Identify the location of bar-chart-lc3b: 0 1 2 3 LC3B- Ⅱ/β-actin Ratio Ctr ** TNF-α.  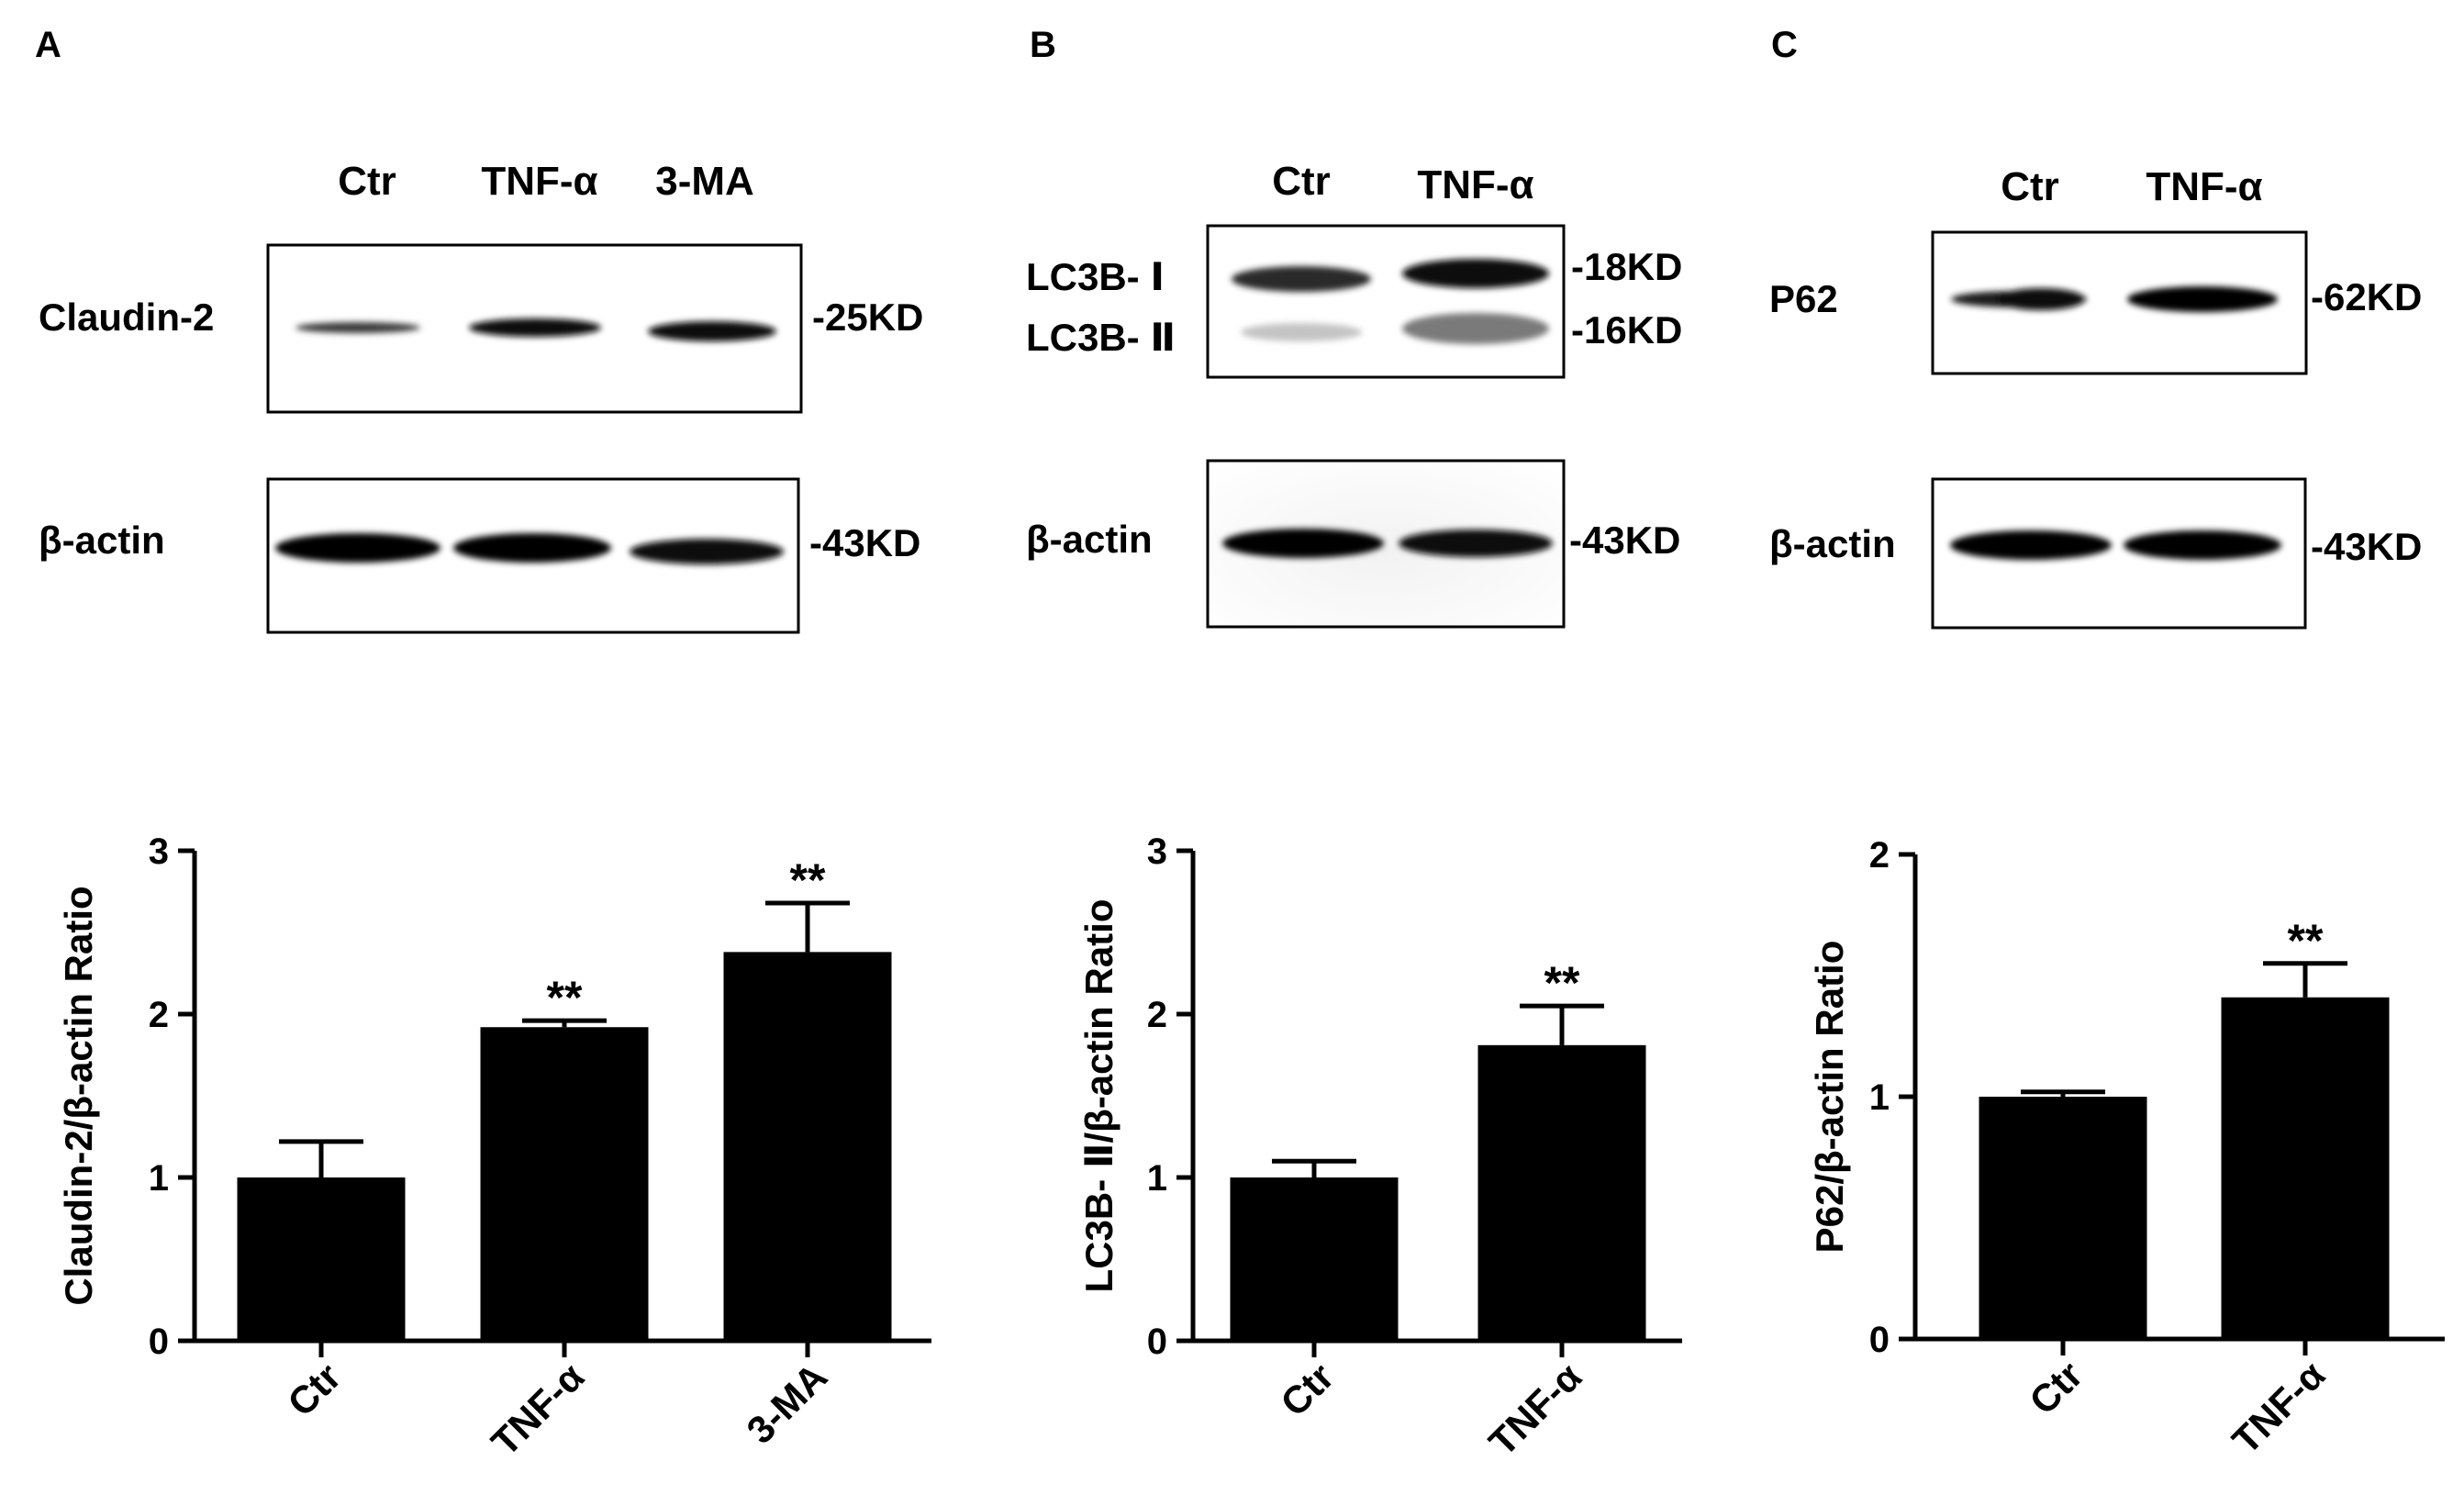
(1380, 1147).